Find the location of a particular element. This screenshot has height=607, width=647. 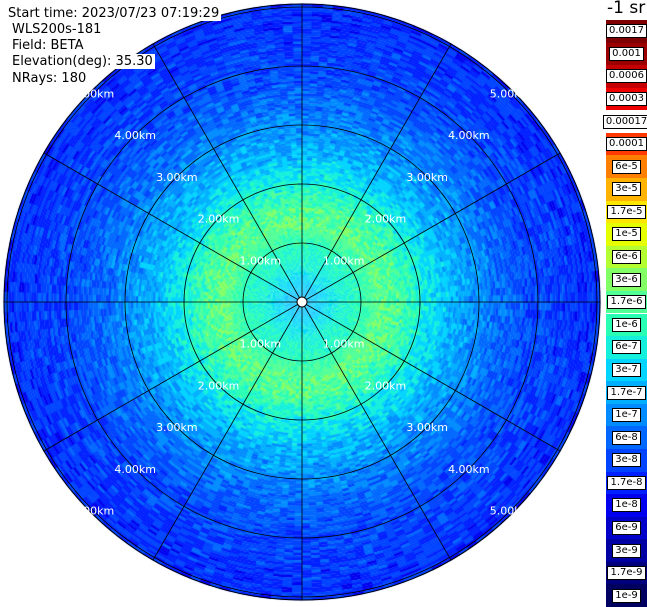

colorbar-step: 6e-5 is located at coordinates (626, 167).